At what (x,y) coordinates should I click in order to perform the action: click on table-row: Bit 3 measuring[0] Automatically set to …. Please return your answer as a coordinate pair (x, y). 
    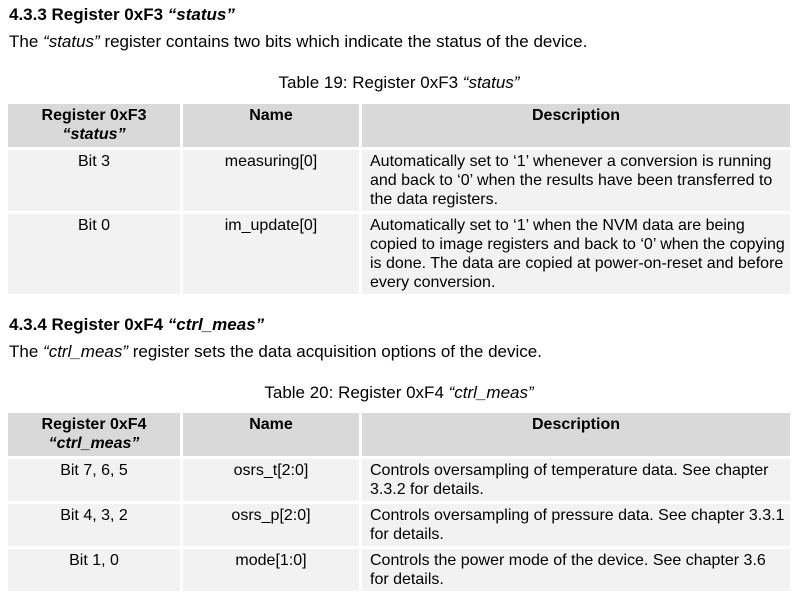
    Looking at the image, I should click on (399, 180).